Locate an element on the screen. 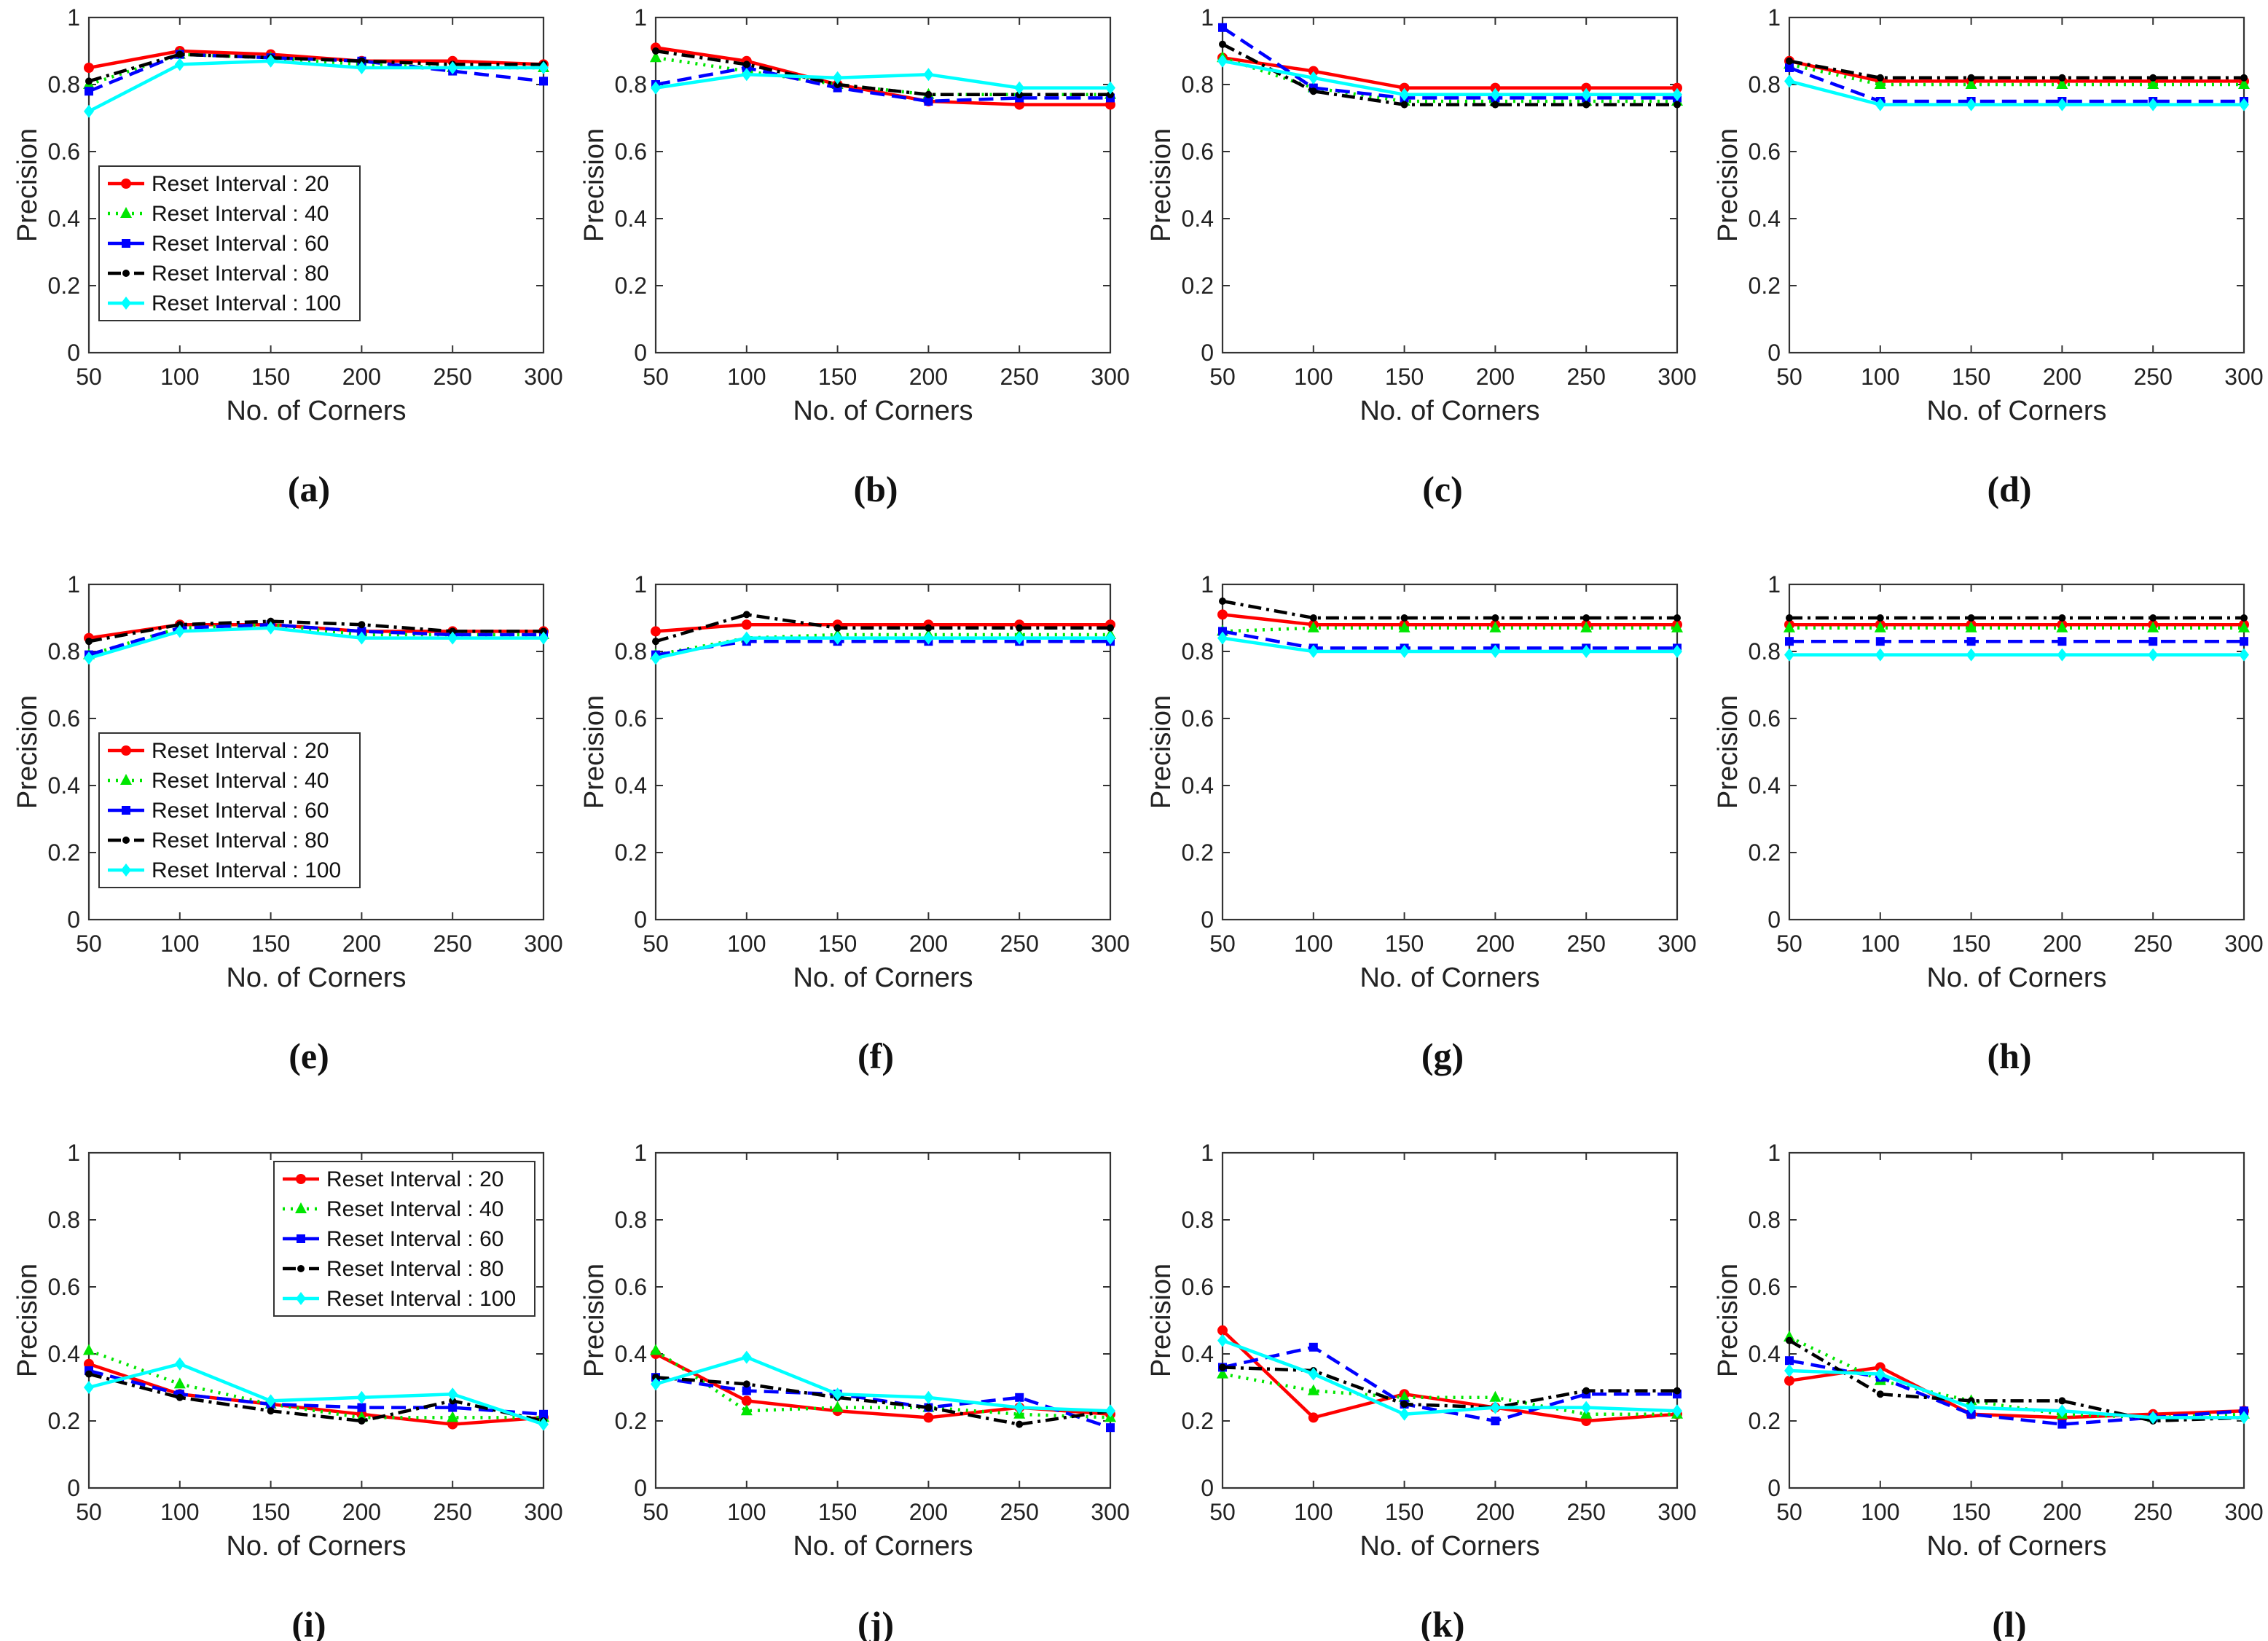  subplot-caption: (e) is located at coordinates (309, 1055).